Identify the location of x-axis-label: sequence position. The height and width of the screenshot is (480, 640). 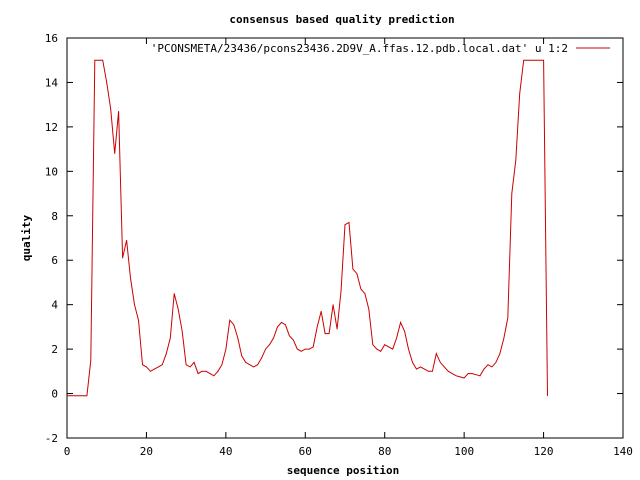
(343, 470).